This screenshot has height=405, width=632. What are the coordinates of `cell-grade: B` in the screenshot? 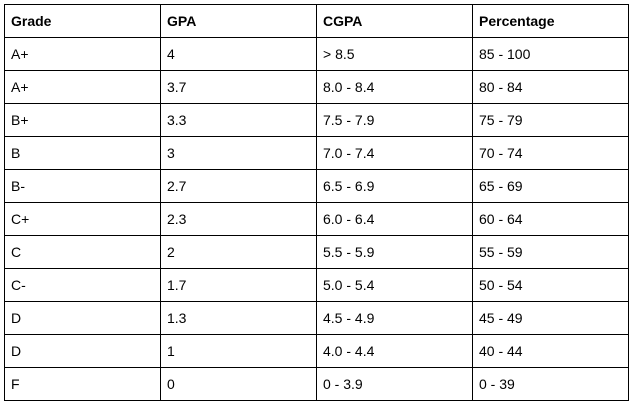 It's located at (82, 153).